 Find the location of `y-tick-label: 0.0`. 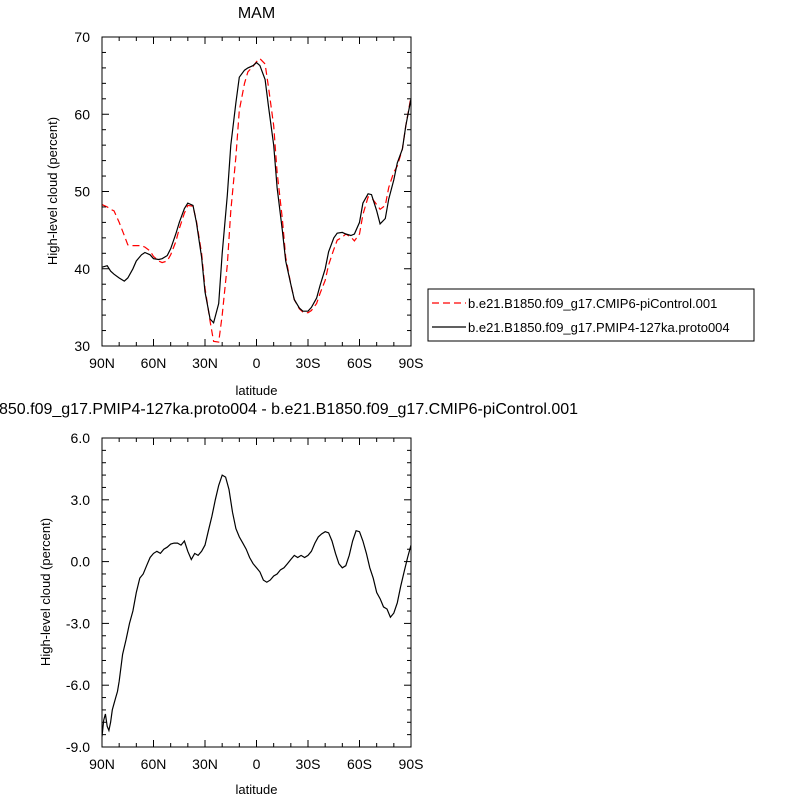

y-tick-label: 0.0 is located at coordinates (81, 562).